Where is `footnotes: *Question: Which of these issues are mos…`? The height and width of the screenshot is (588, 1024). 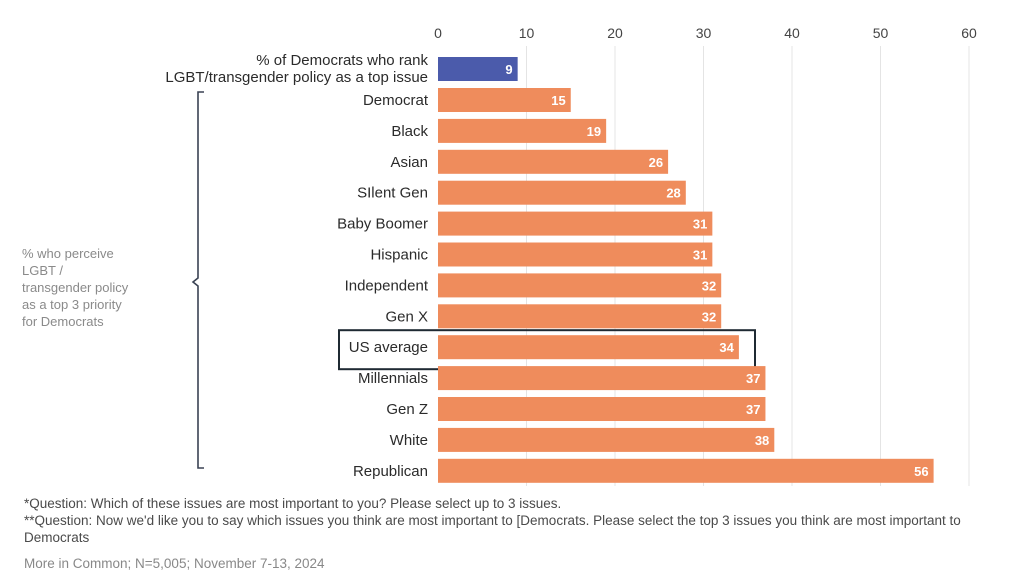
footnotes: *Question: Which of these issues are mos… is located at coordinates (519, 533).